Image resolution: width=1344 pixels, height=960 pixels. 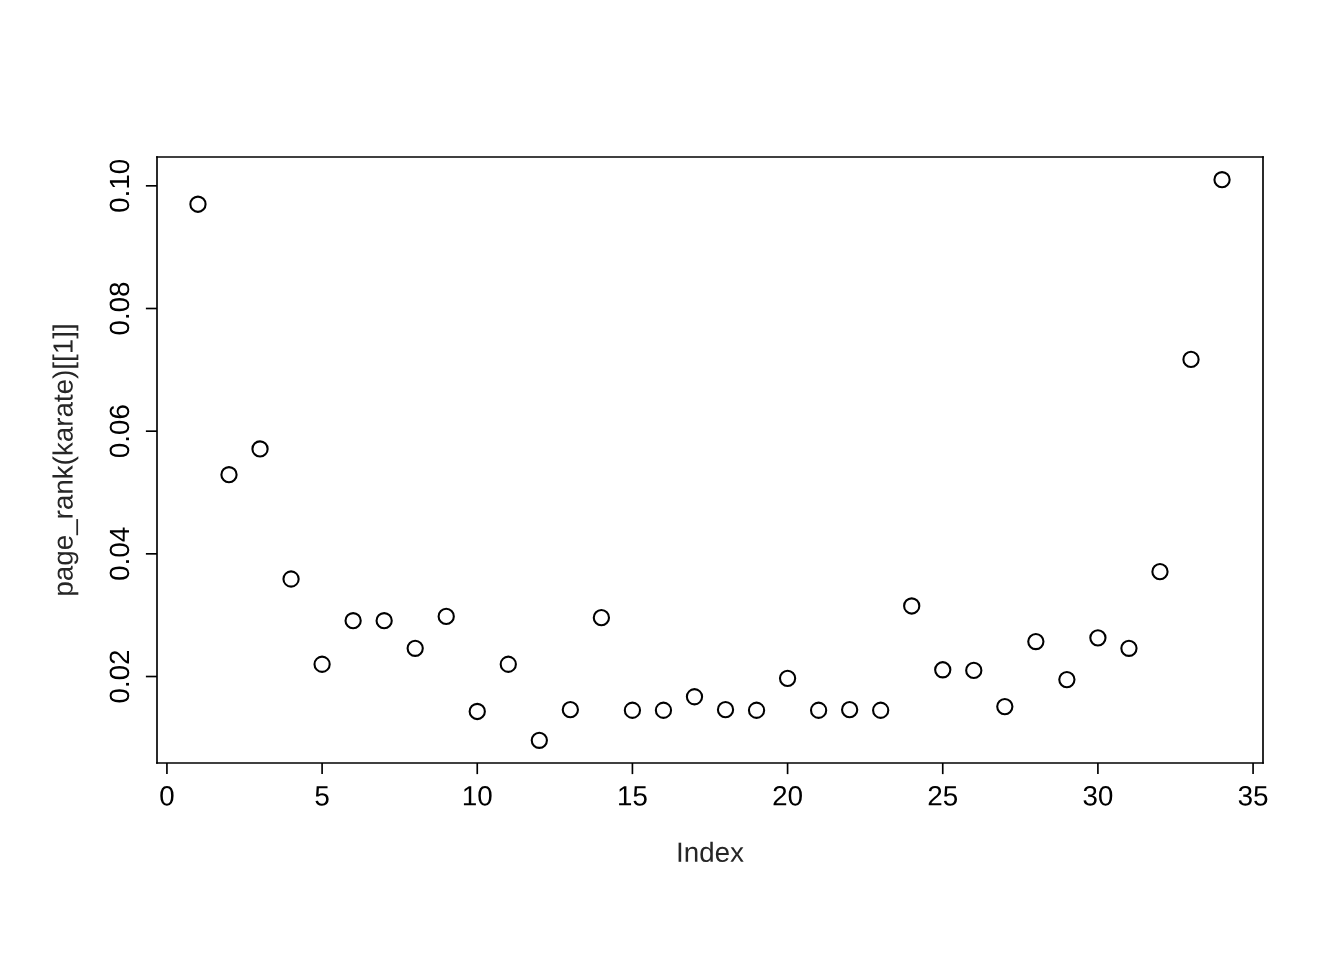 What do you see at coordinates (167, 795) in the screenshot?
I see `x-tick-label: 0` at bounding box center [167, 795].